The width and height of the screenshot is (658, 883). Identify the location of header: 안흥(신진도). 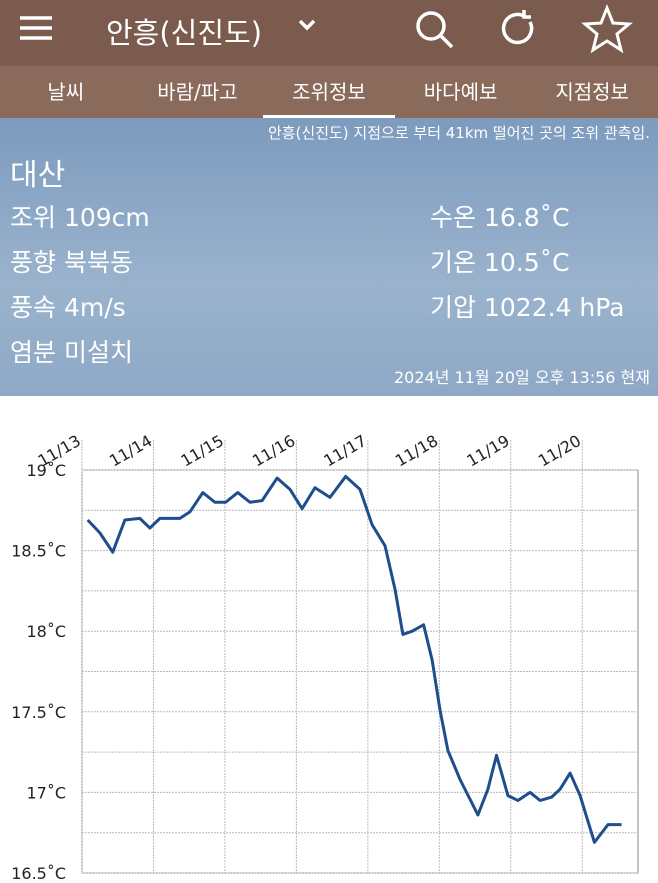
(329, 33).